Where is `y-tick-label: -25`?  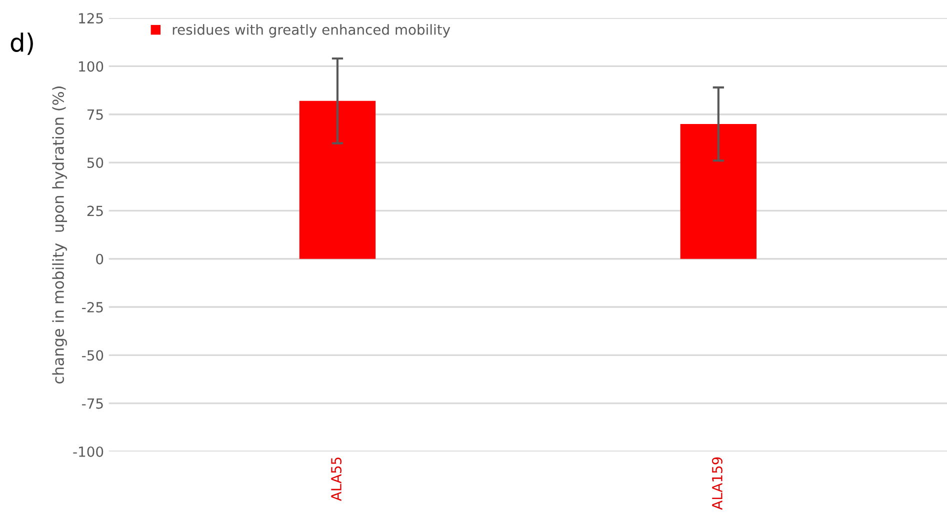 y-tick-label: -25 is located at coordinates (92, 307).